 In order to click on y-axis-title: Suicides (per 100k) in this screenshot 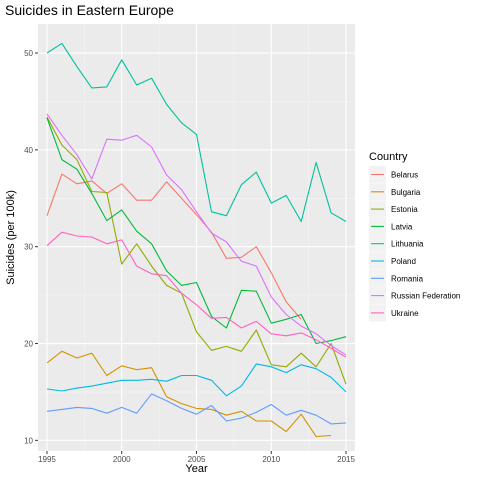, I will do `click(11, 237)`.